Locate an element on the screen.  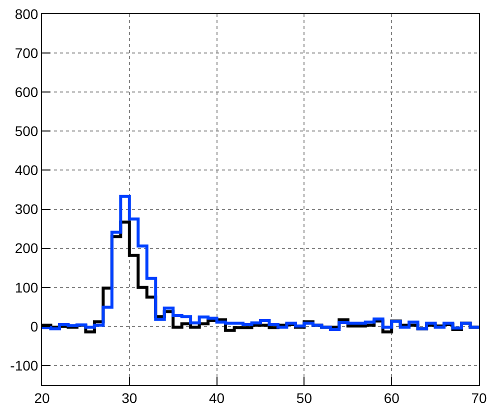
x-tick-label: 20 is located at coordinates (42, 398).